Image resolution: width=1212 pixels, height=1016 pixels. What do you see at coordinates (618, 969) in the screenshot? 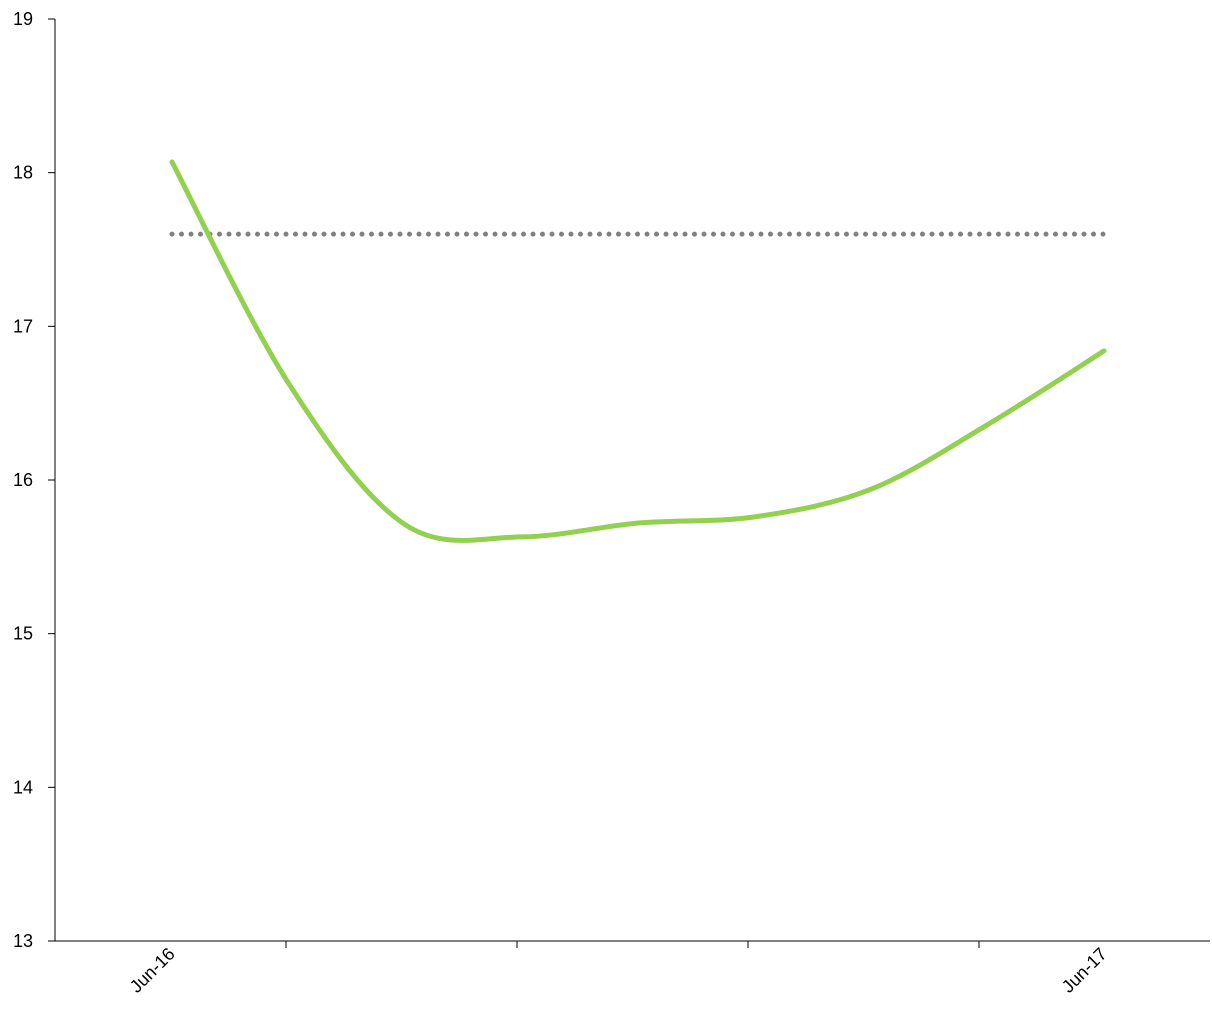
I see `x-axis-ticks: Jun-16 Jun-17` at bounding box center [618, 969].